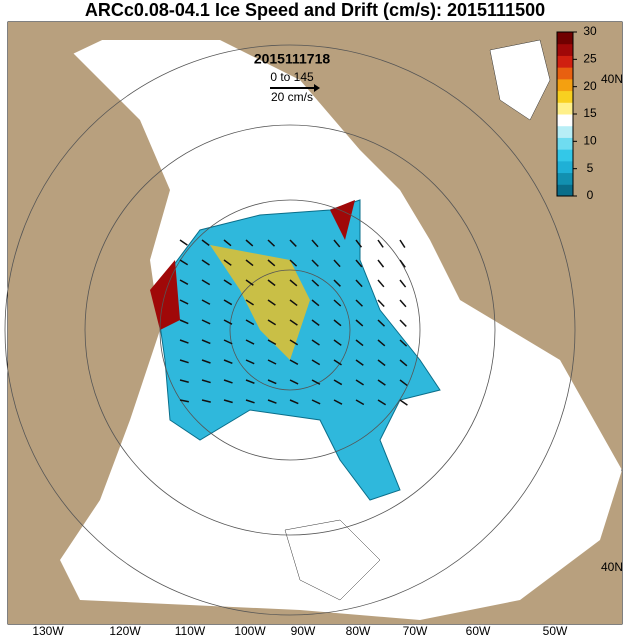 This screenshot has height=640, width=630. What do you see at coordinates (590, 86) in the screenshot?
I see `colorbar-tick-label: 20` at bounding box center [590, 86].